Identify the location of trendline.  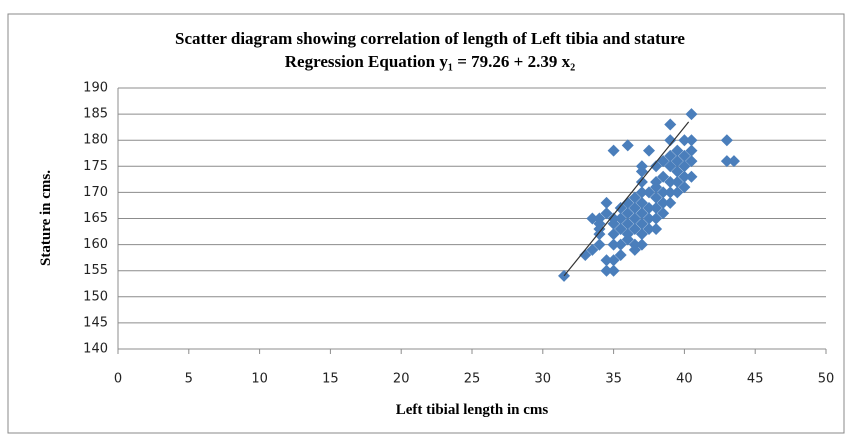
(626, 199).